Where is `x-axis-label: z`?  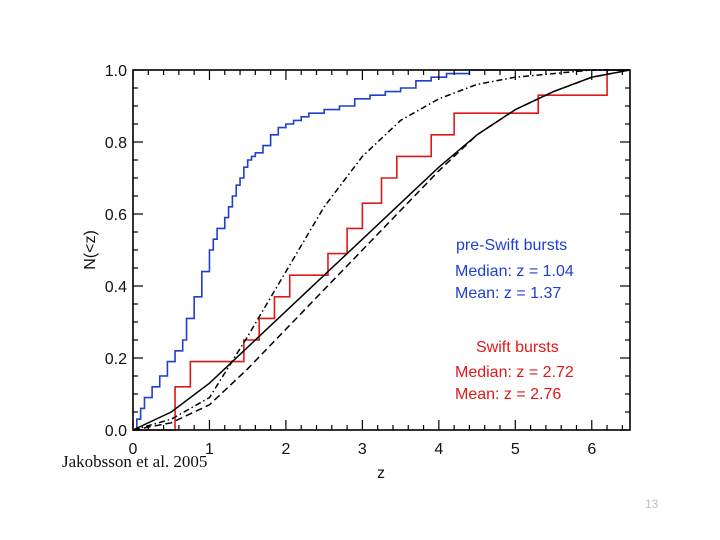
x-axis-label: z is located at coordinates (381, 473).